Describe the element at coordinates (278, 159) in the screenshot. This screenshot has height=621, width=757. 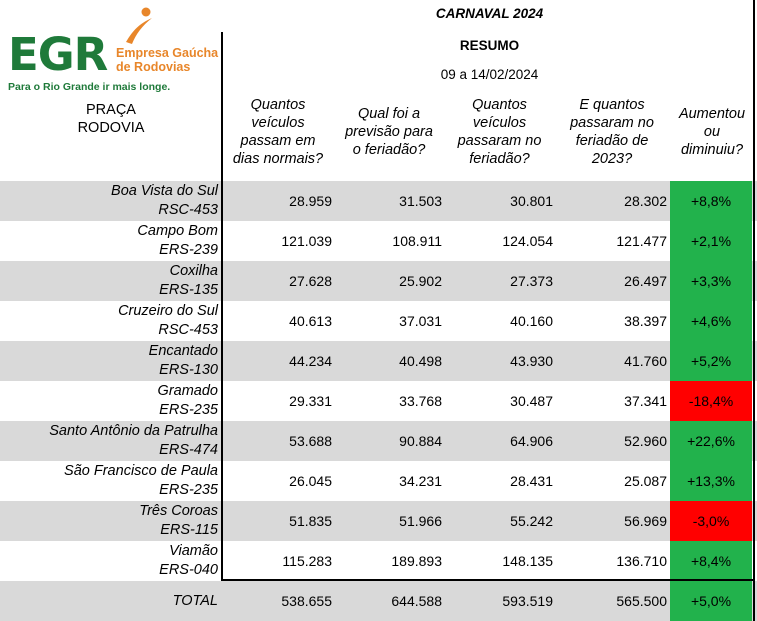
I see `header-line: dias normais?` at that location.